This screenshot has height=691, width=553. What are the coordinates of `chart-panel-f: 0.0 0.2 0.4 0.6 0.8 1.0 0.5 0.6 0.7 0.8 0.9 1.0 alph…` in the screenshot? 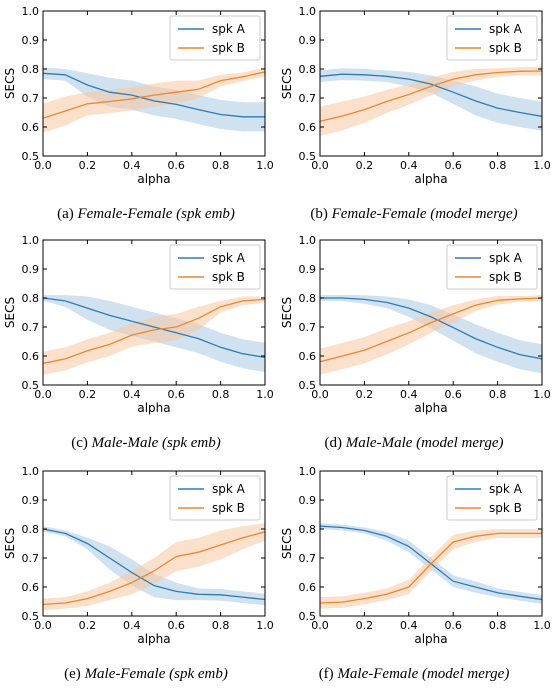 It's located at (415, 555).